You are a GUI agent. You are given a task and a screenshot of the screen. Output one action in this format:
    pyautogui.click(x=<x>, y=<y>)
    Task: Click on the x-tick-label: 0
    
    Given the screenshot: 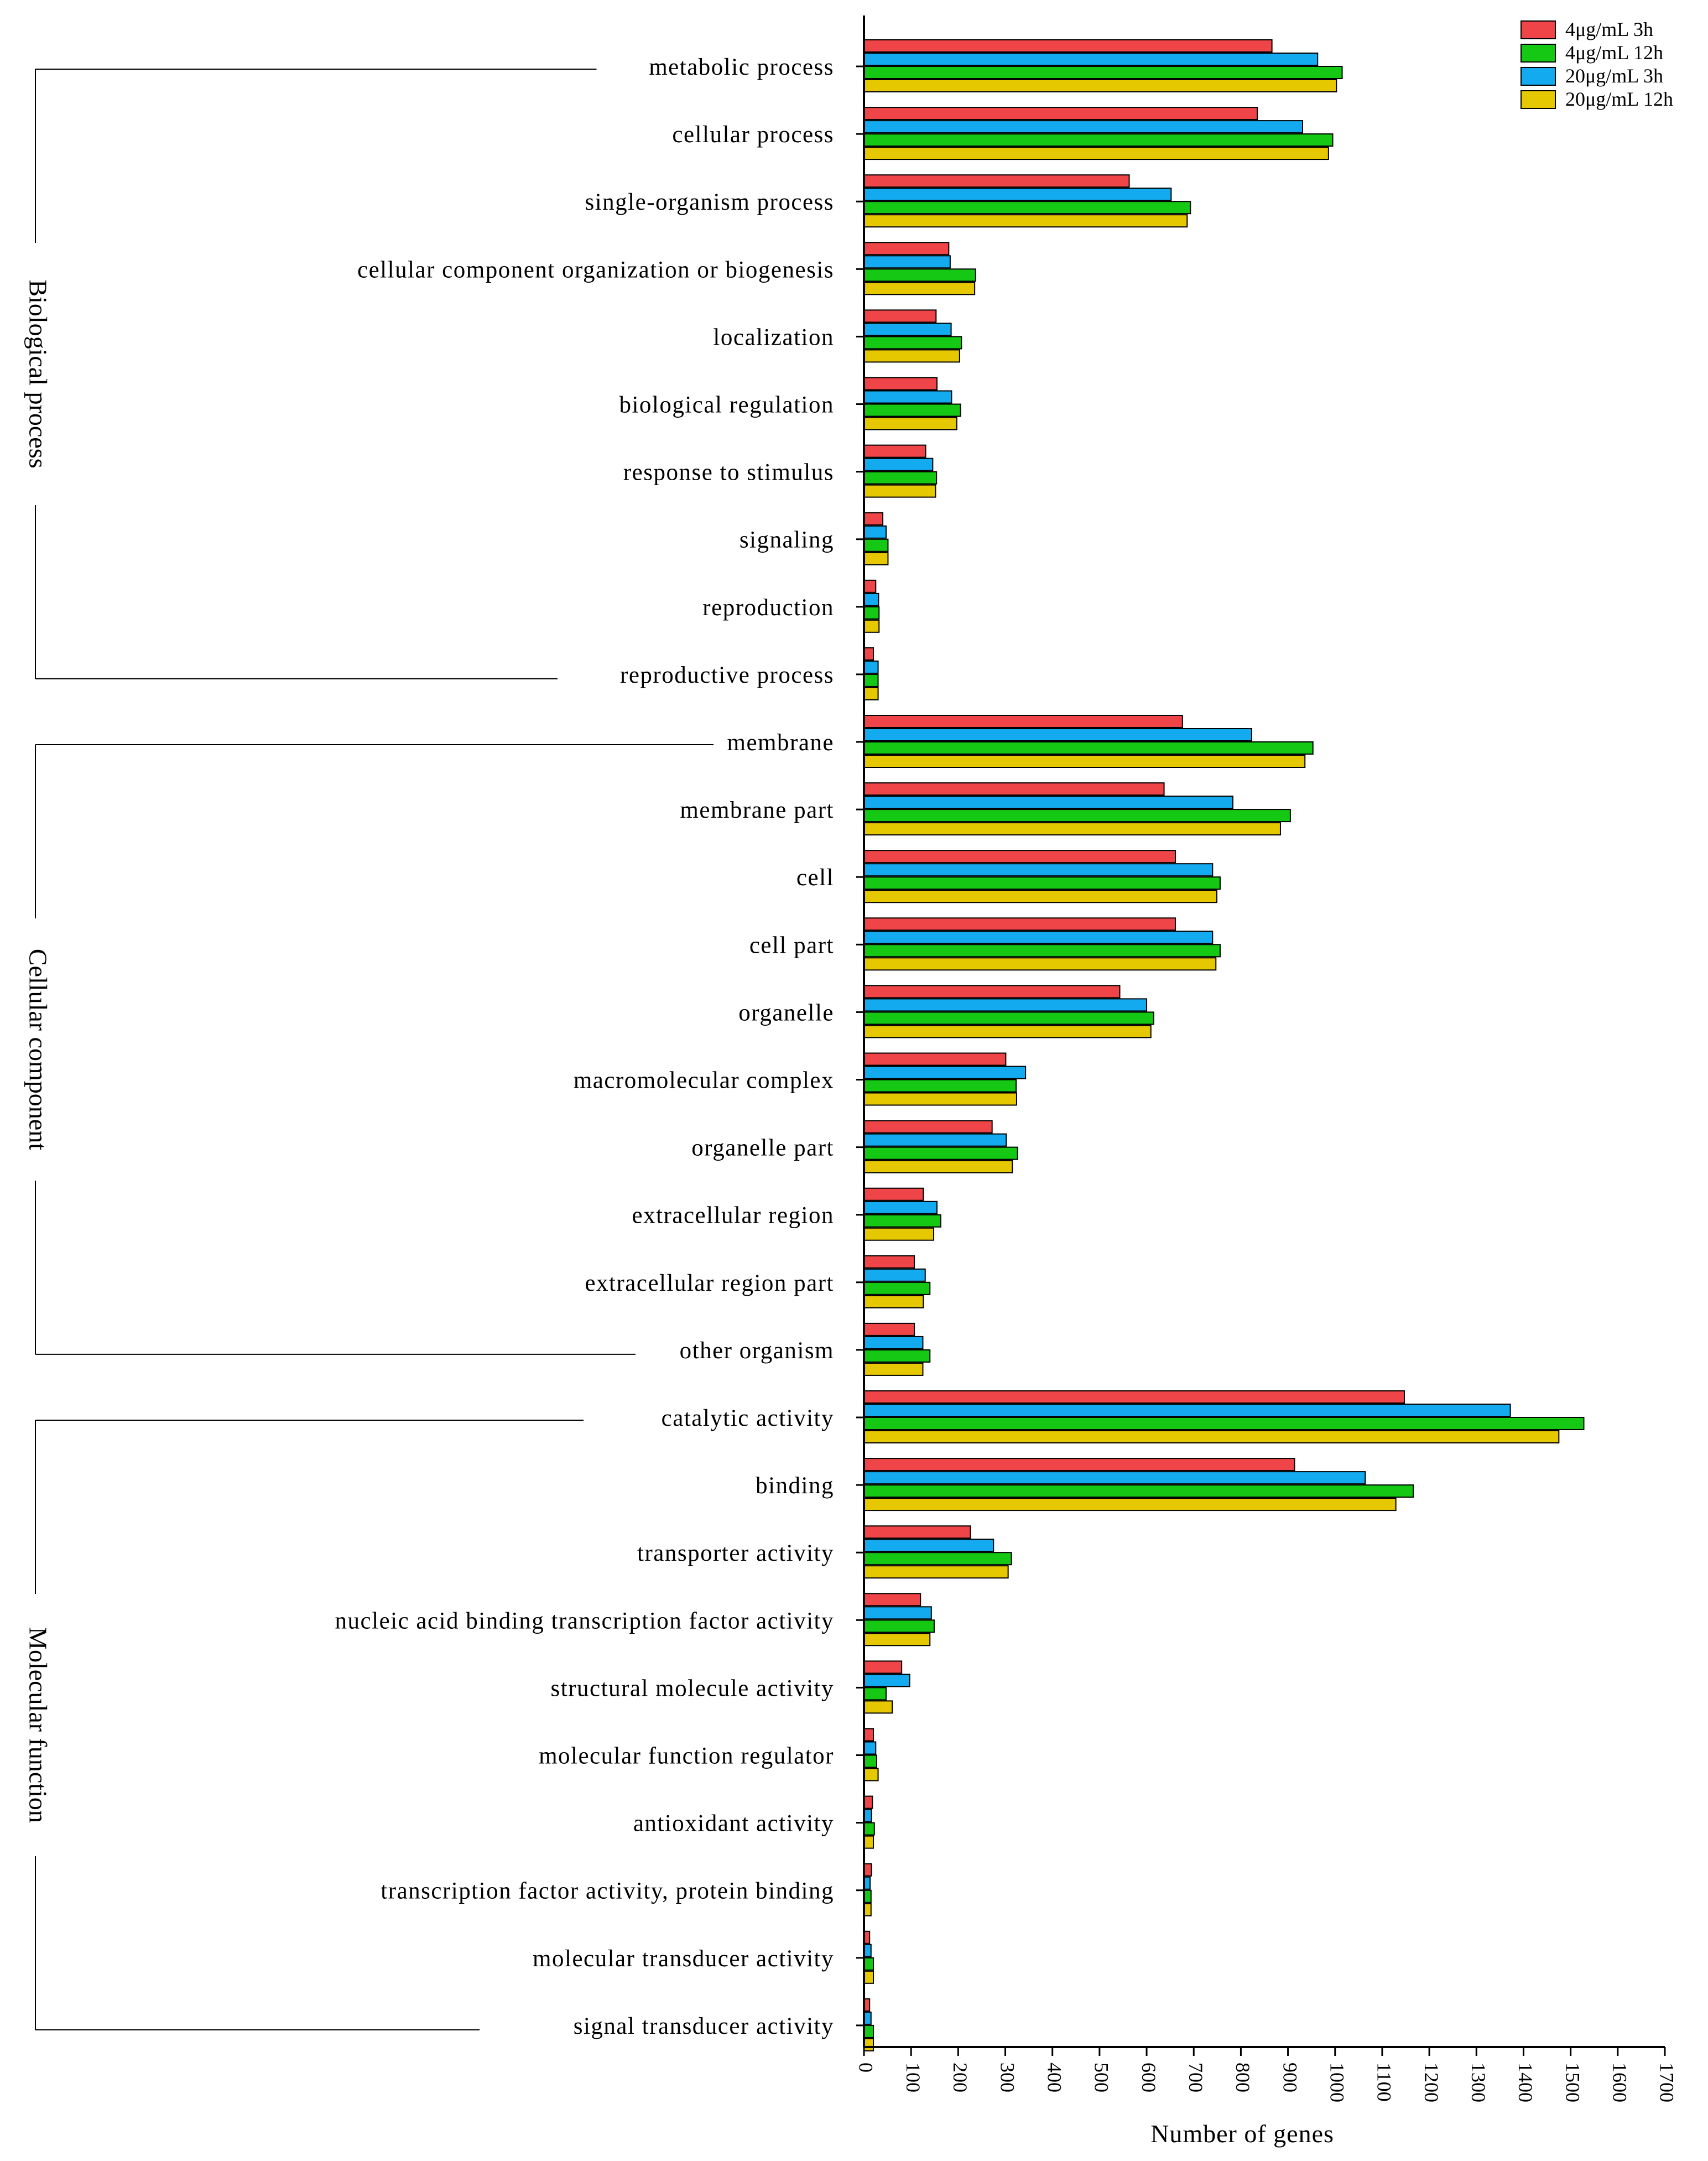 What is the action you would take?
    pyautogui.click(x=866, y=2067)
    